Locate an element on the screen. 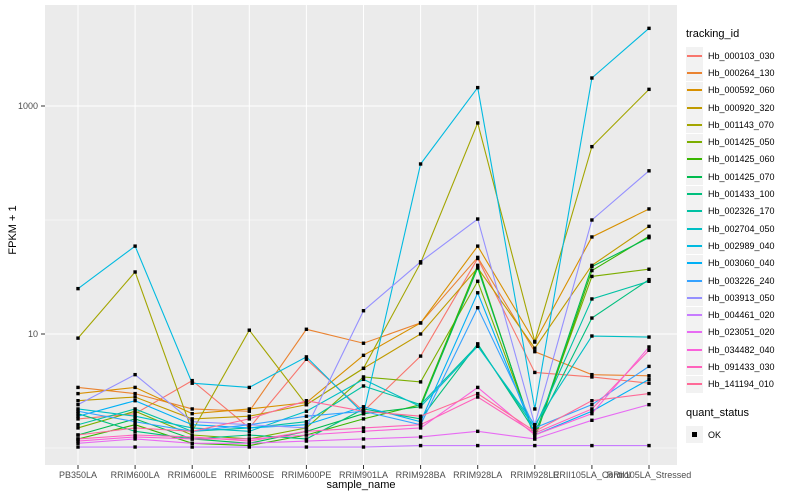  x-tick-label: RRIM928LE is located at coordinates (534, 475).